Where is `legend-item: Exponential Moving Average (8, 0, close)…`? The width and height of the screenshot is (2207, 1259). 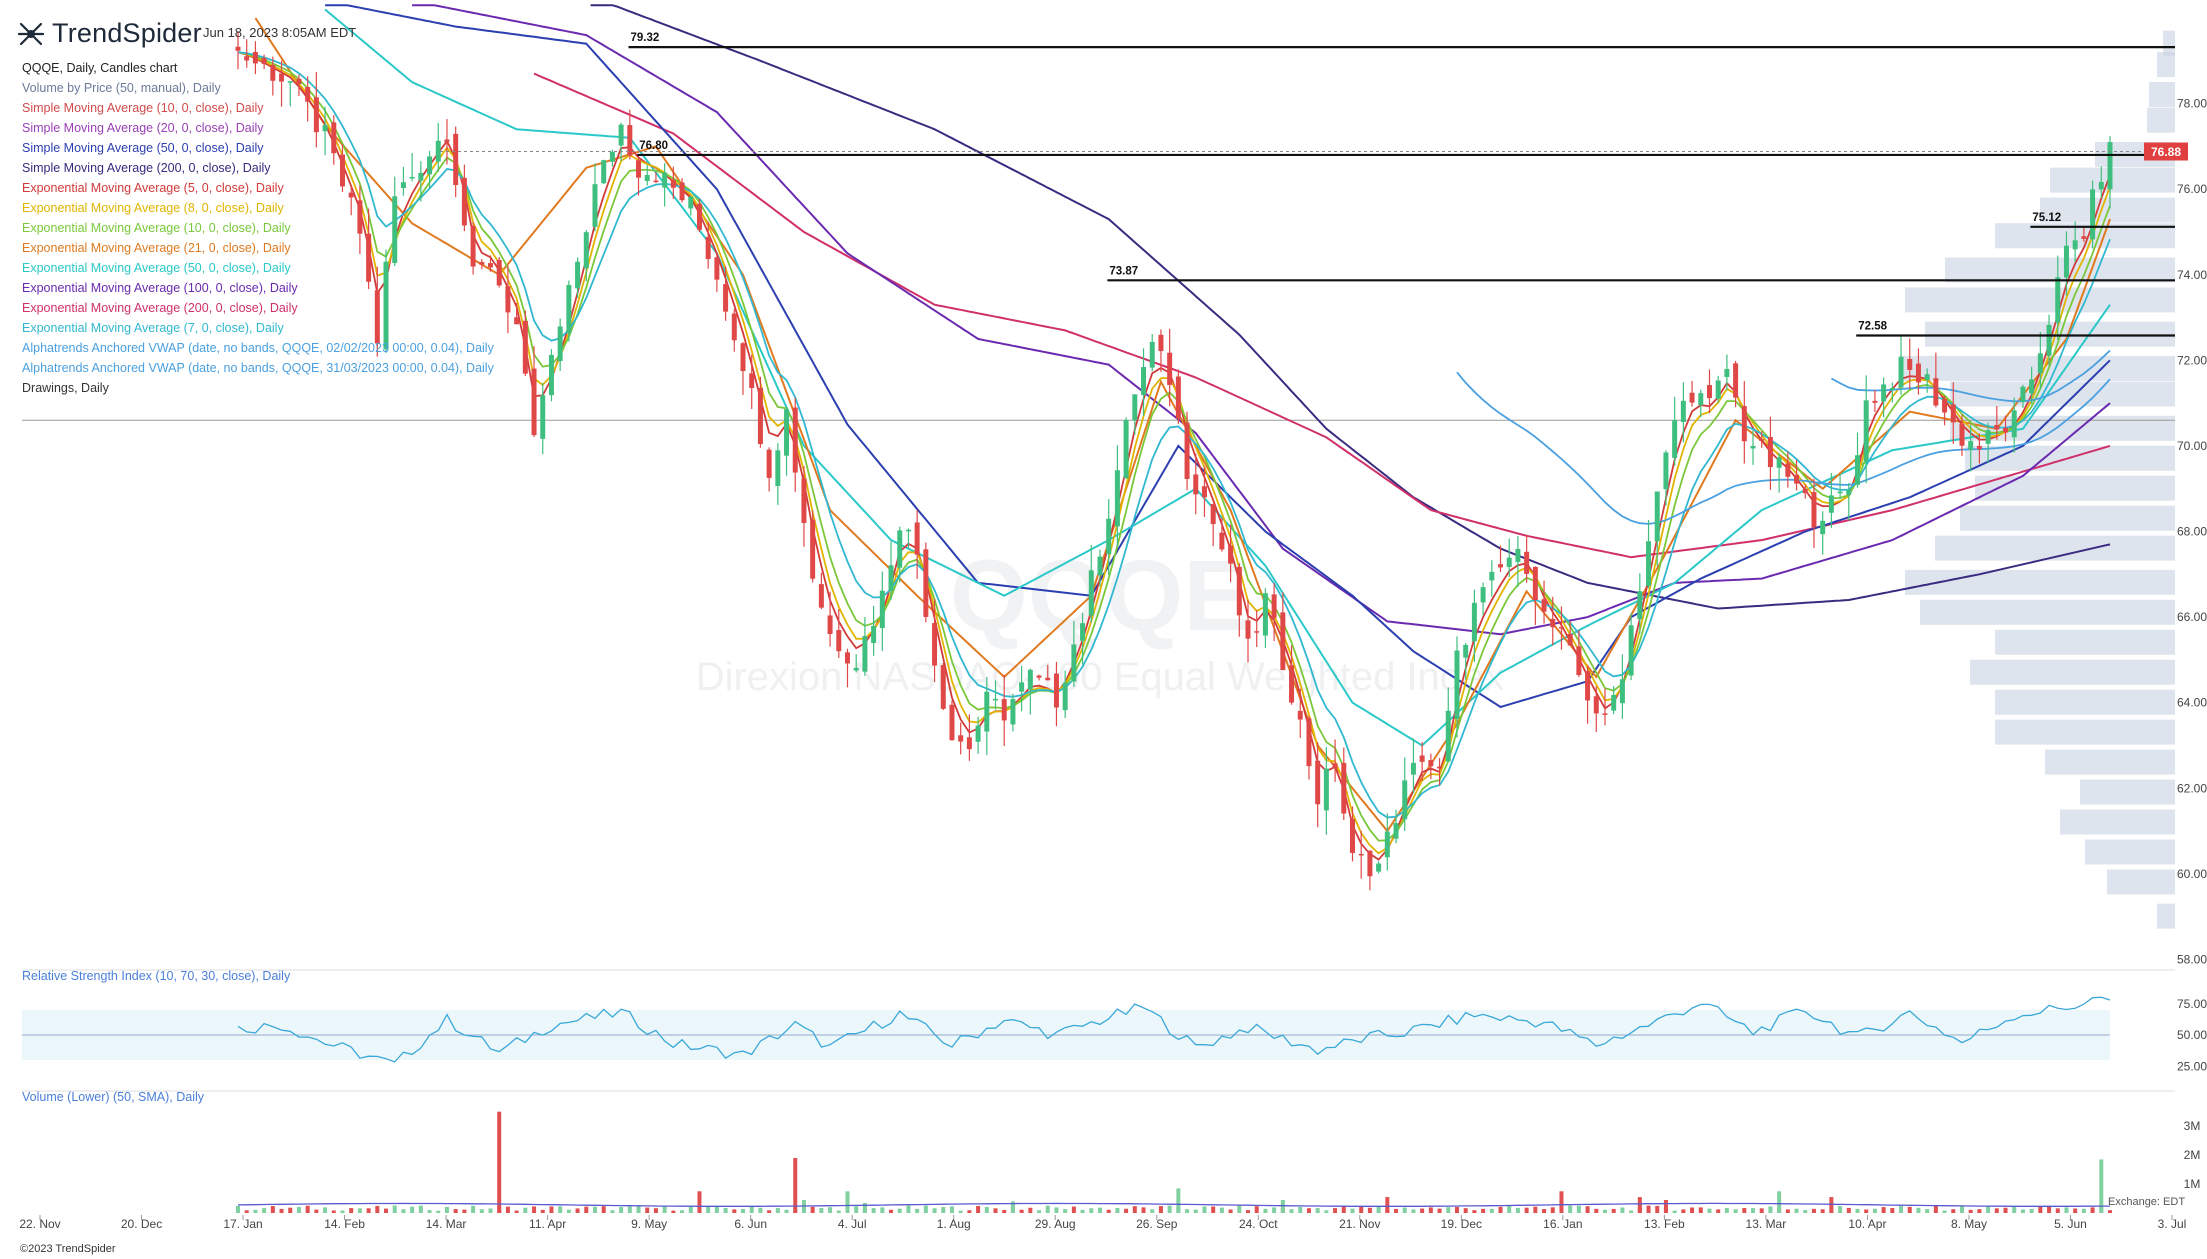 legend-item: Exponential Moving Average (8, 0, close)… is located at coordinates (153, 208).